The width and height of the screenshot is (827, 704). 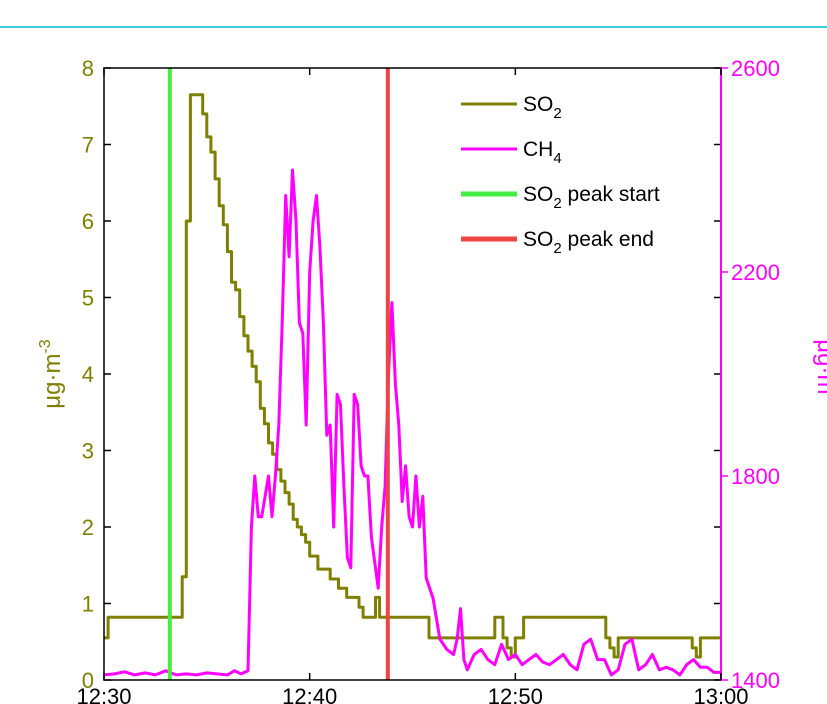 What do you see at coordinates (755, 476) in the screenshot?
I see `right-y-tick-label: 1800` at bounding box center [755, 476].